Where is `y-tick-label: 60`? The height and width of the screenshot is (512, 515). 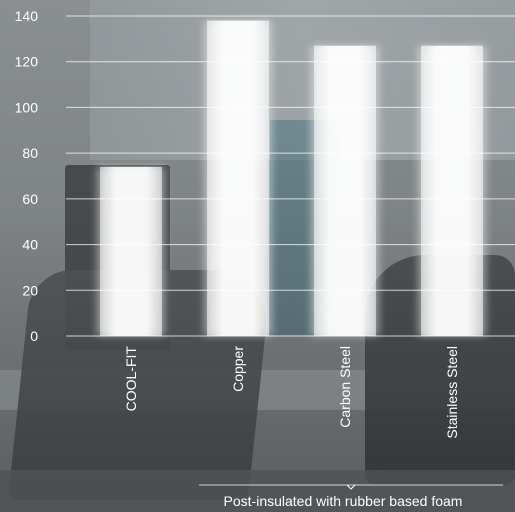
y-tick-label: 60 is located at coordinates (30, 199).